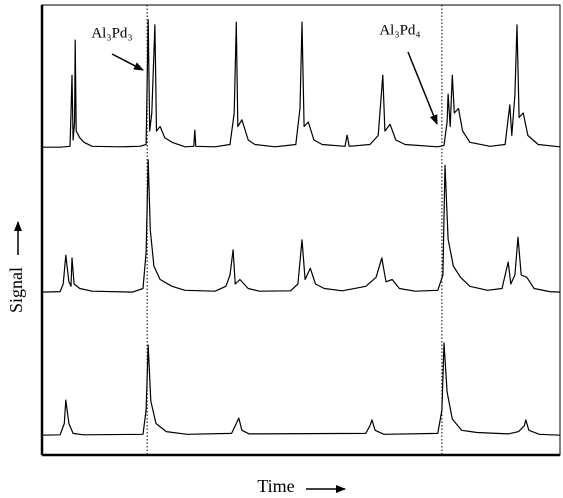 This screenshot has width=563, height=498. Describe the element at coordinates (399, 30) in the screenshot. I see `annotation: Al₃Pd₄` at that location.